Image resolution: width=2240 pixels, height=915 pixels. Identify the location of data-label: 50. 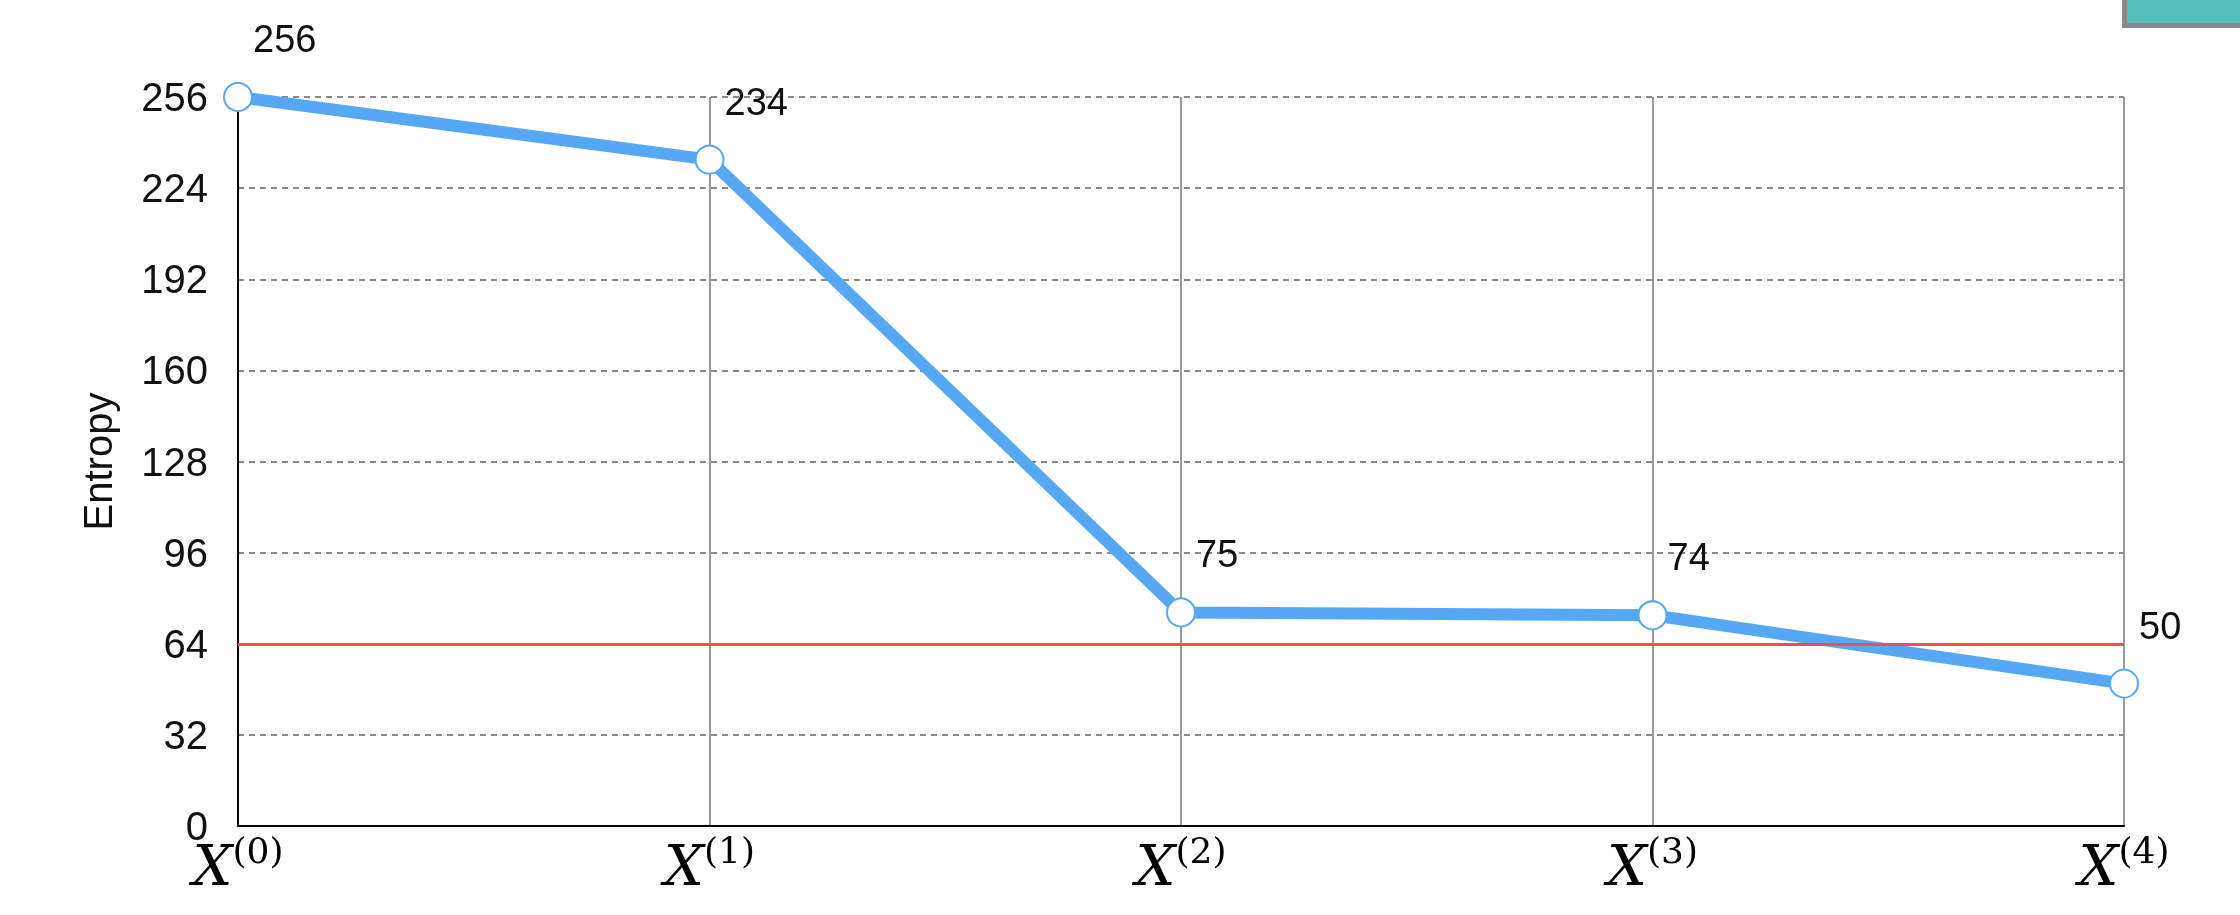
(2160, 625).